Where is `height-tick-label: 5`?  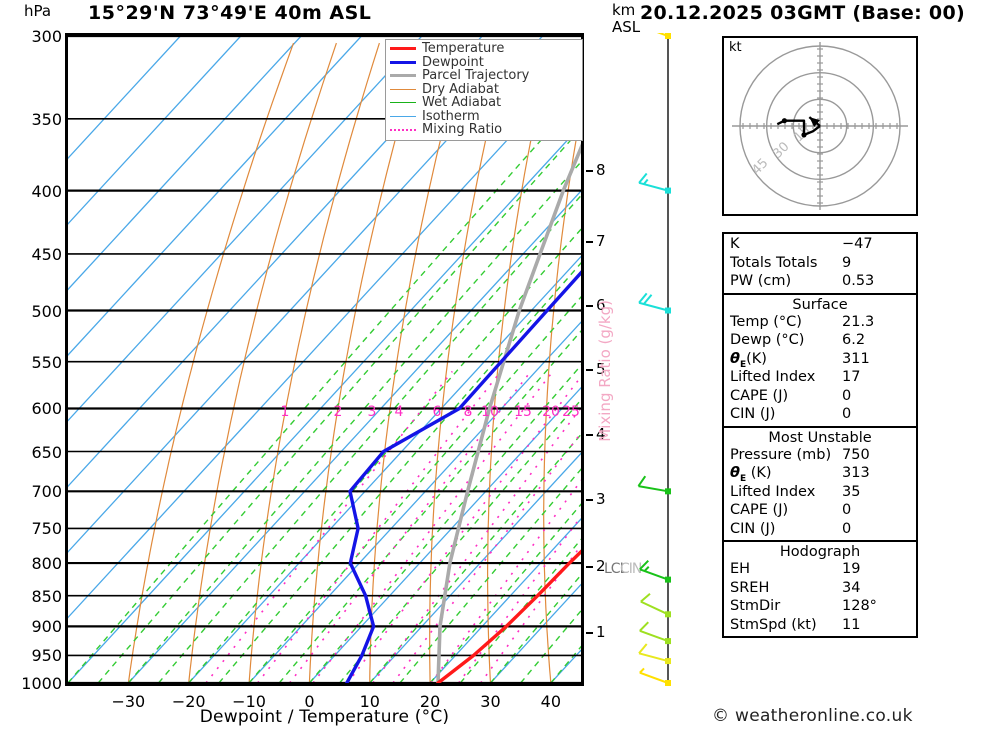 height-tick-label: 5 is located at coordinates (601, 369).